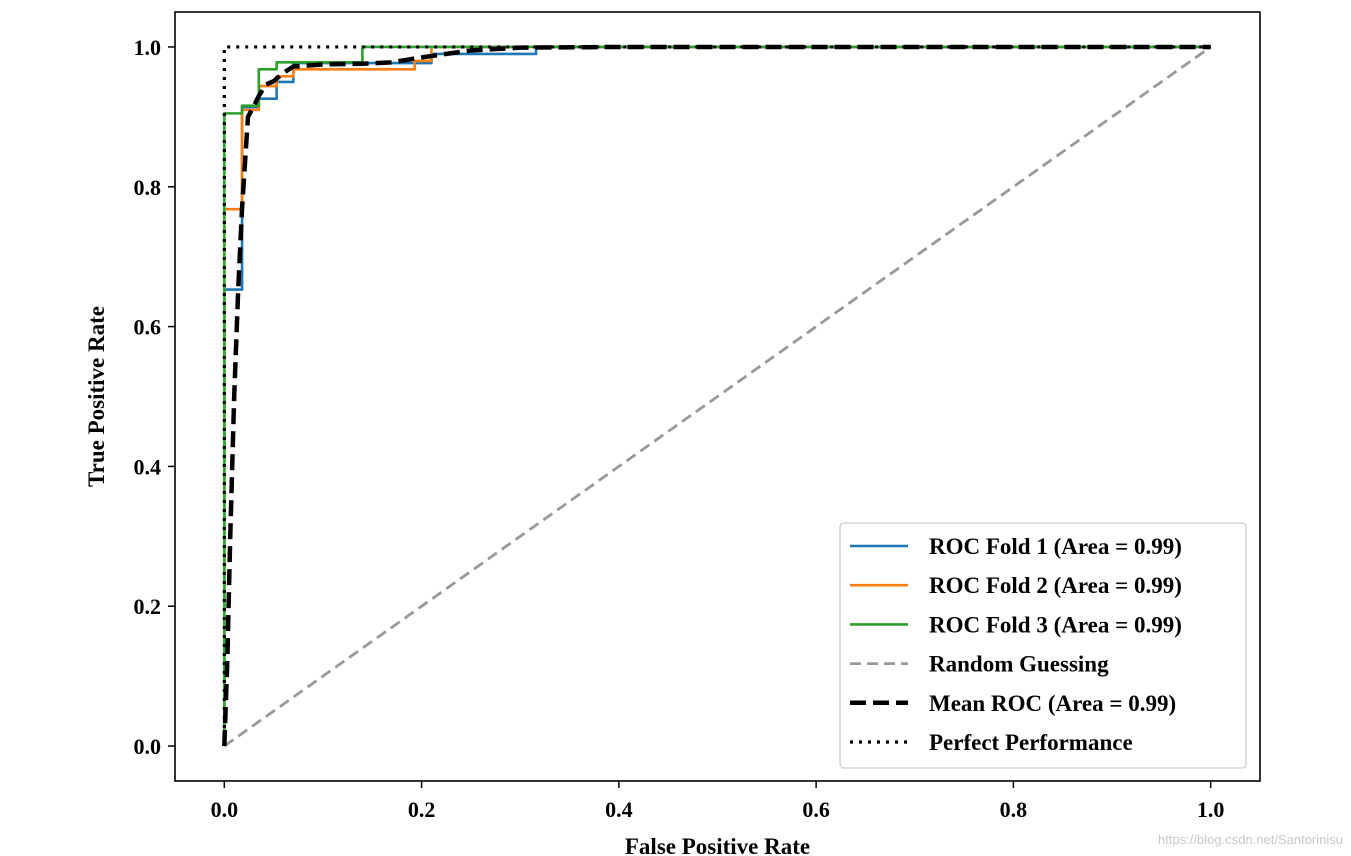 The height and width of the screenshot is (856, 1351). Describe the element at coordinates (1055, 585) in the screenshot. I see `legend-label-roc-fold-2-area-0-99: ROC Fold 2 (Area = 0.99)` at that location.